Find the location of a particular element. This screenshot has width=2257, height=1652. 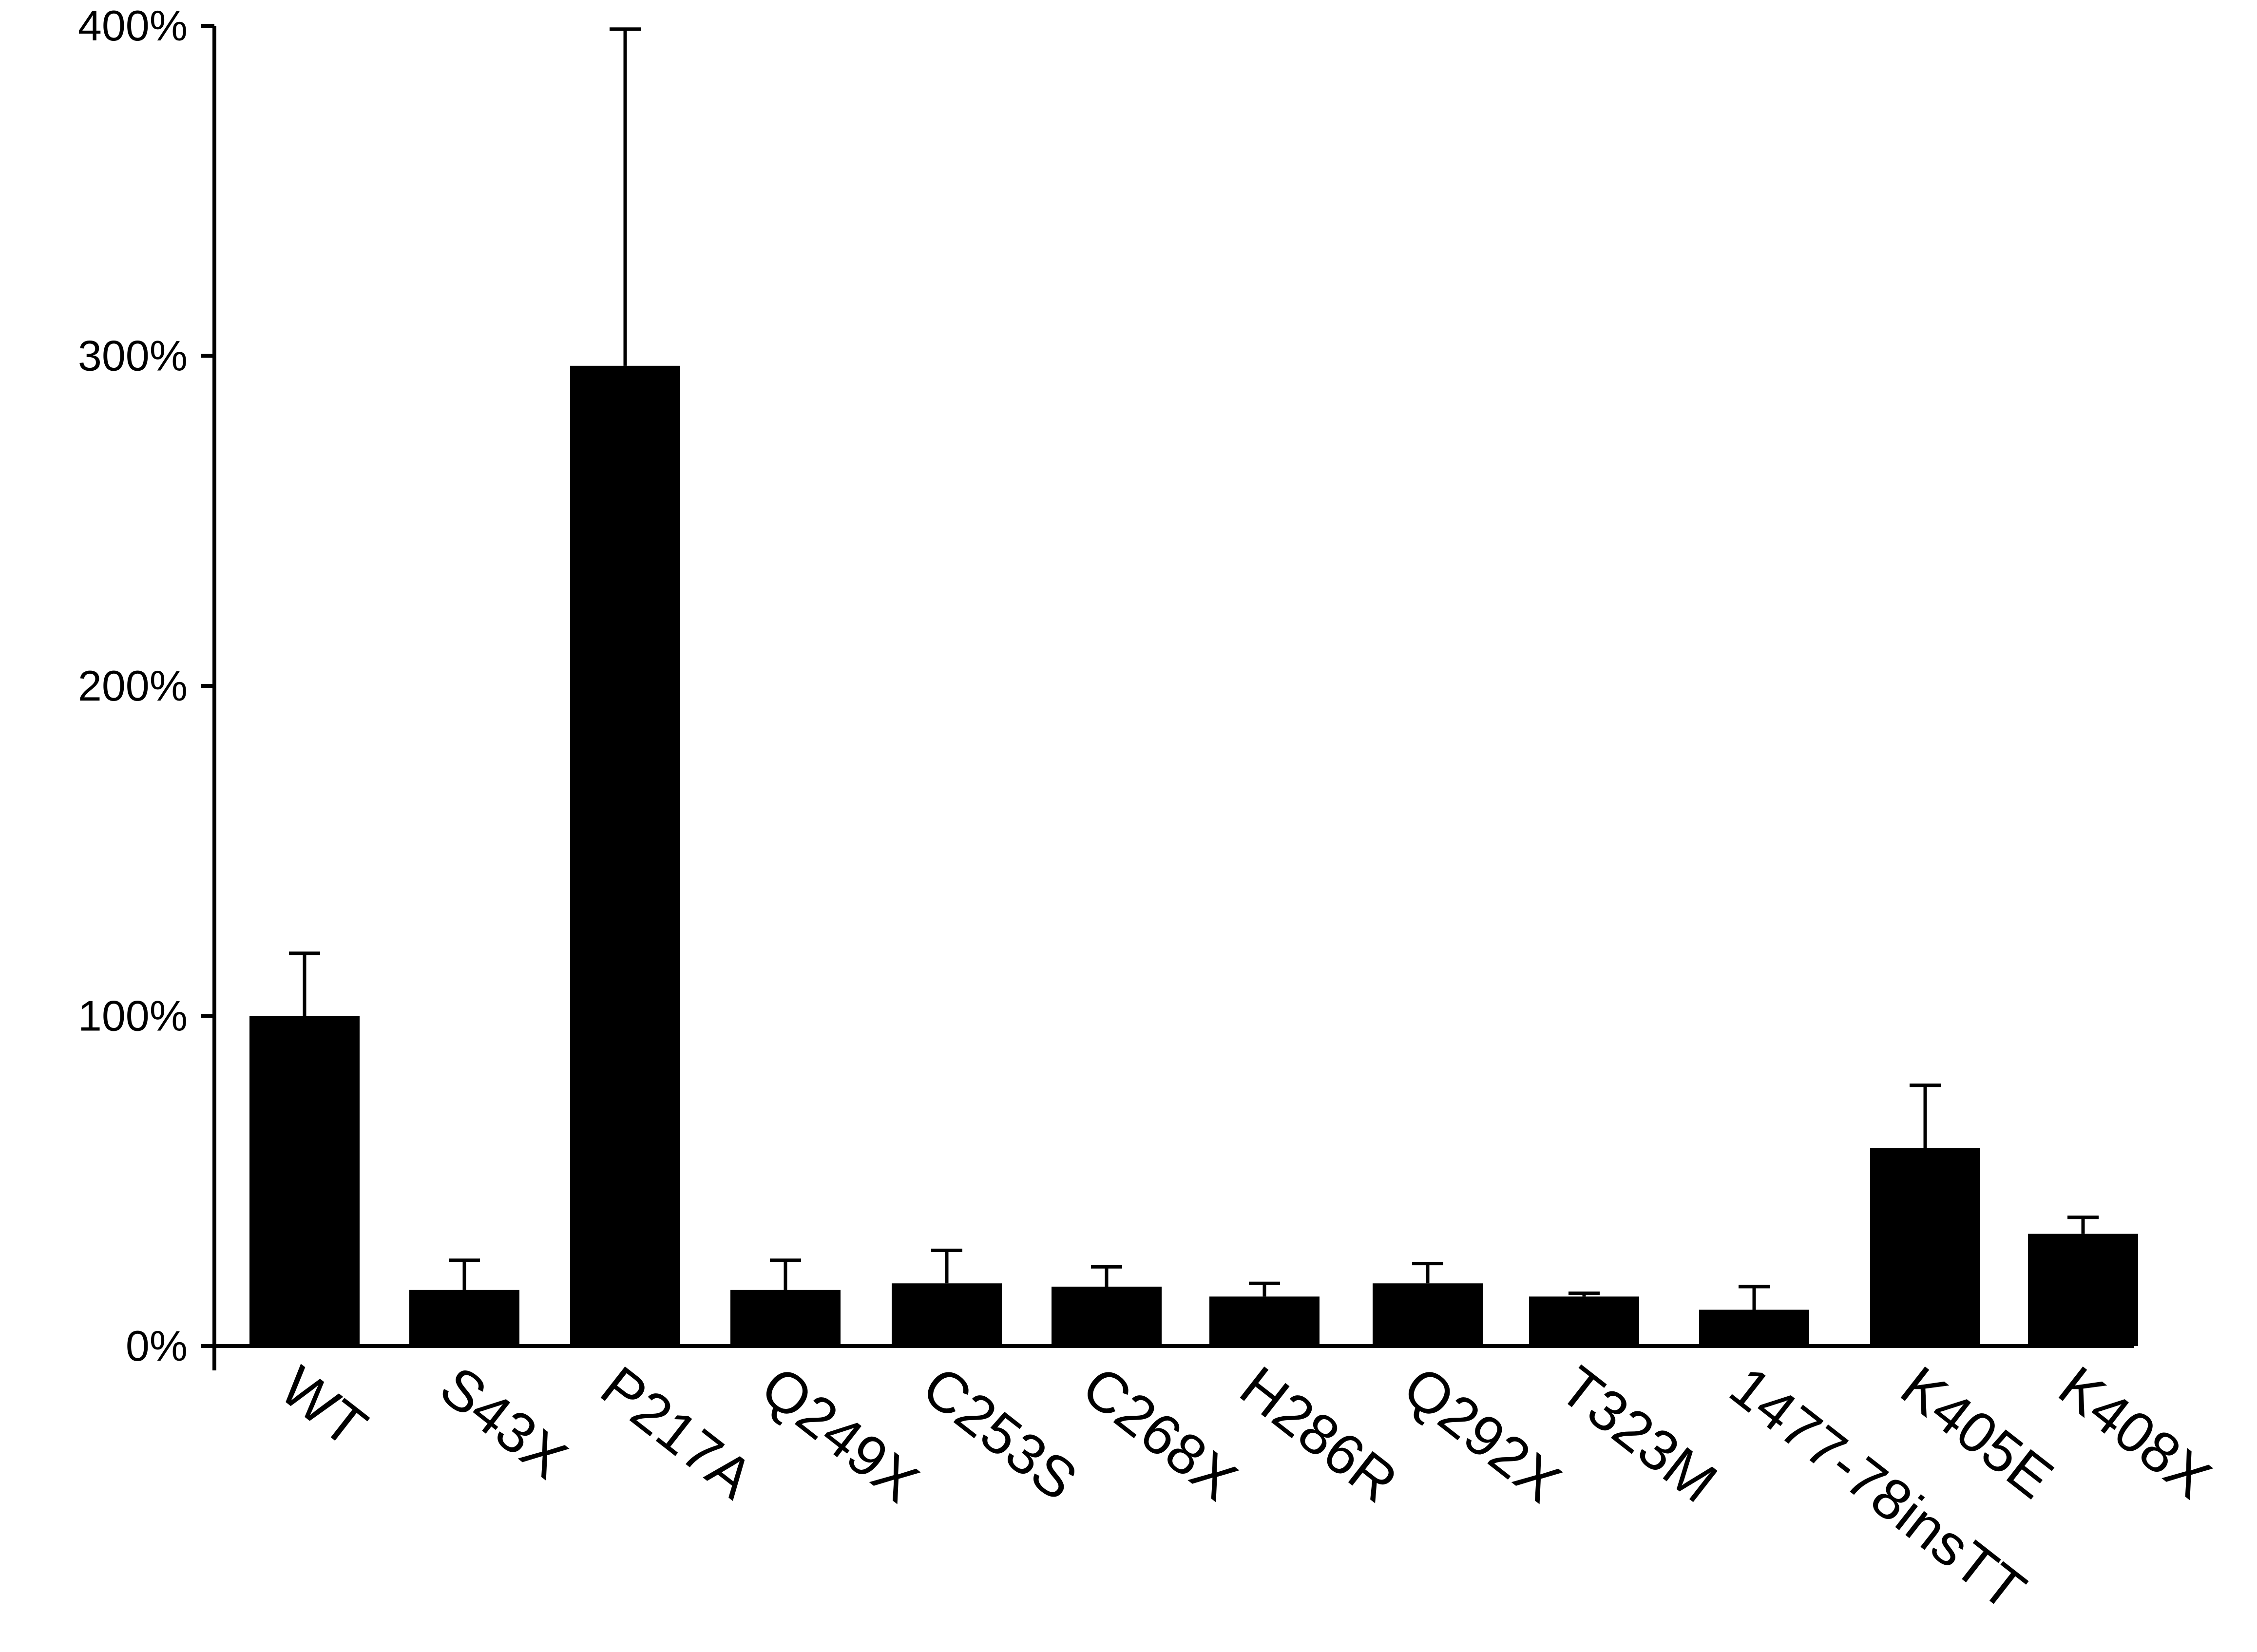

x-tick-label: 1477-78insTT is located at coordinates (1877, 1488).